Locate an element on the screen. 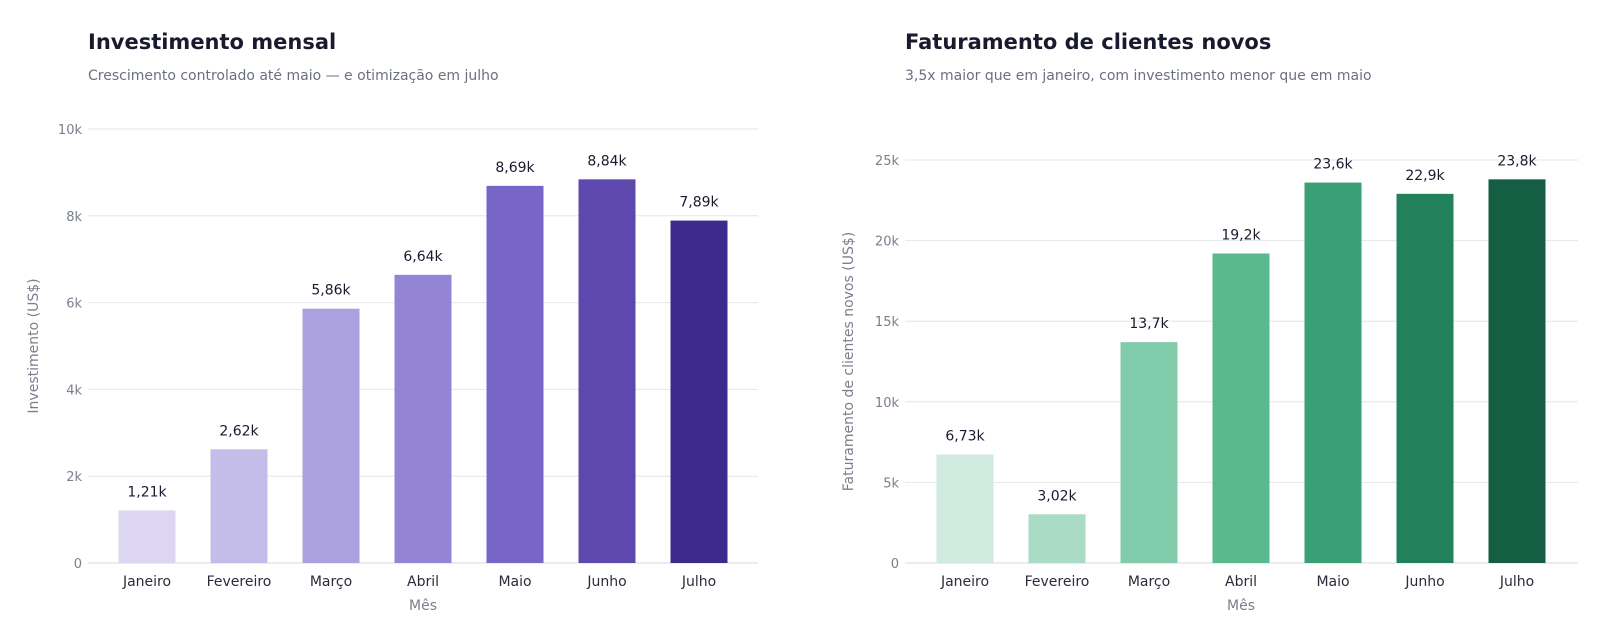 This screenshot has width=1600, height=640. chart1-y-tick-label: 0 is located at coordinates (895, 564).